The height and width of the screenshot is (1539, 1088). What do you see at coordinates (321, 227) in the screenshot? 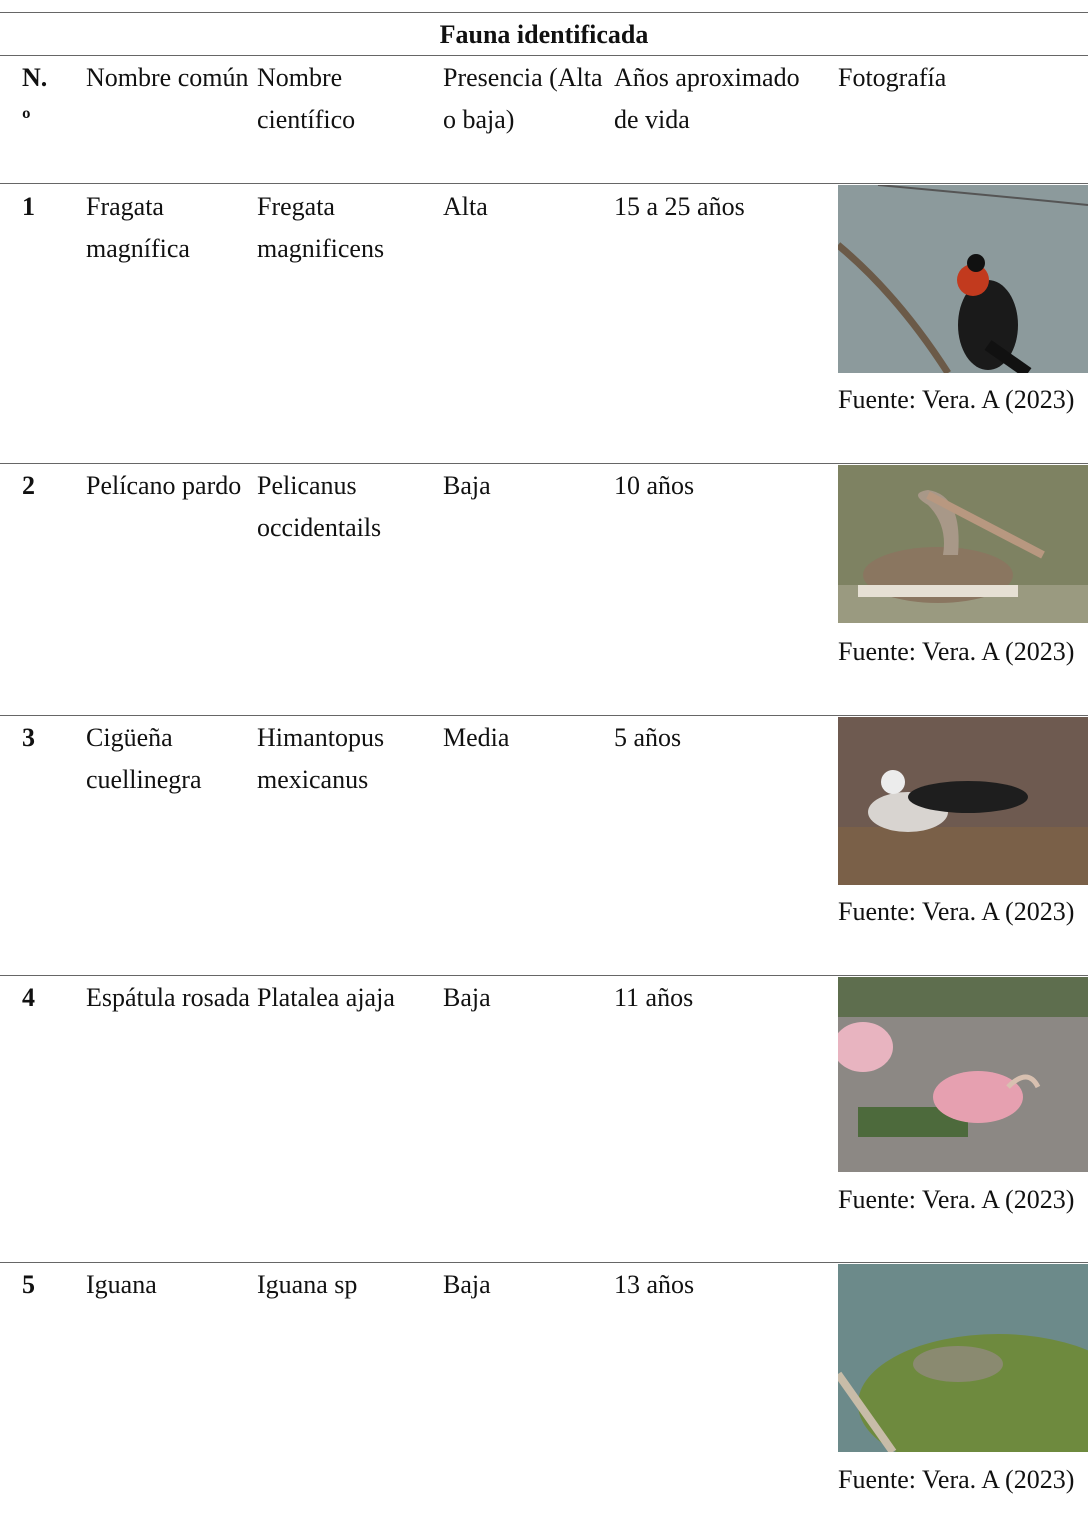
I see `cell-text: Fregata magnificens` at bounding box center [321, 227].